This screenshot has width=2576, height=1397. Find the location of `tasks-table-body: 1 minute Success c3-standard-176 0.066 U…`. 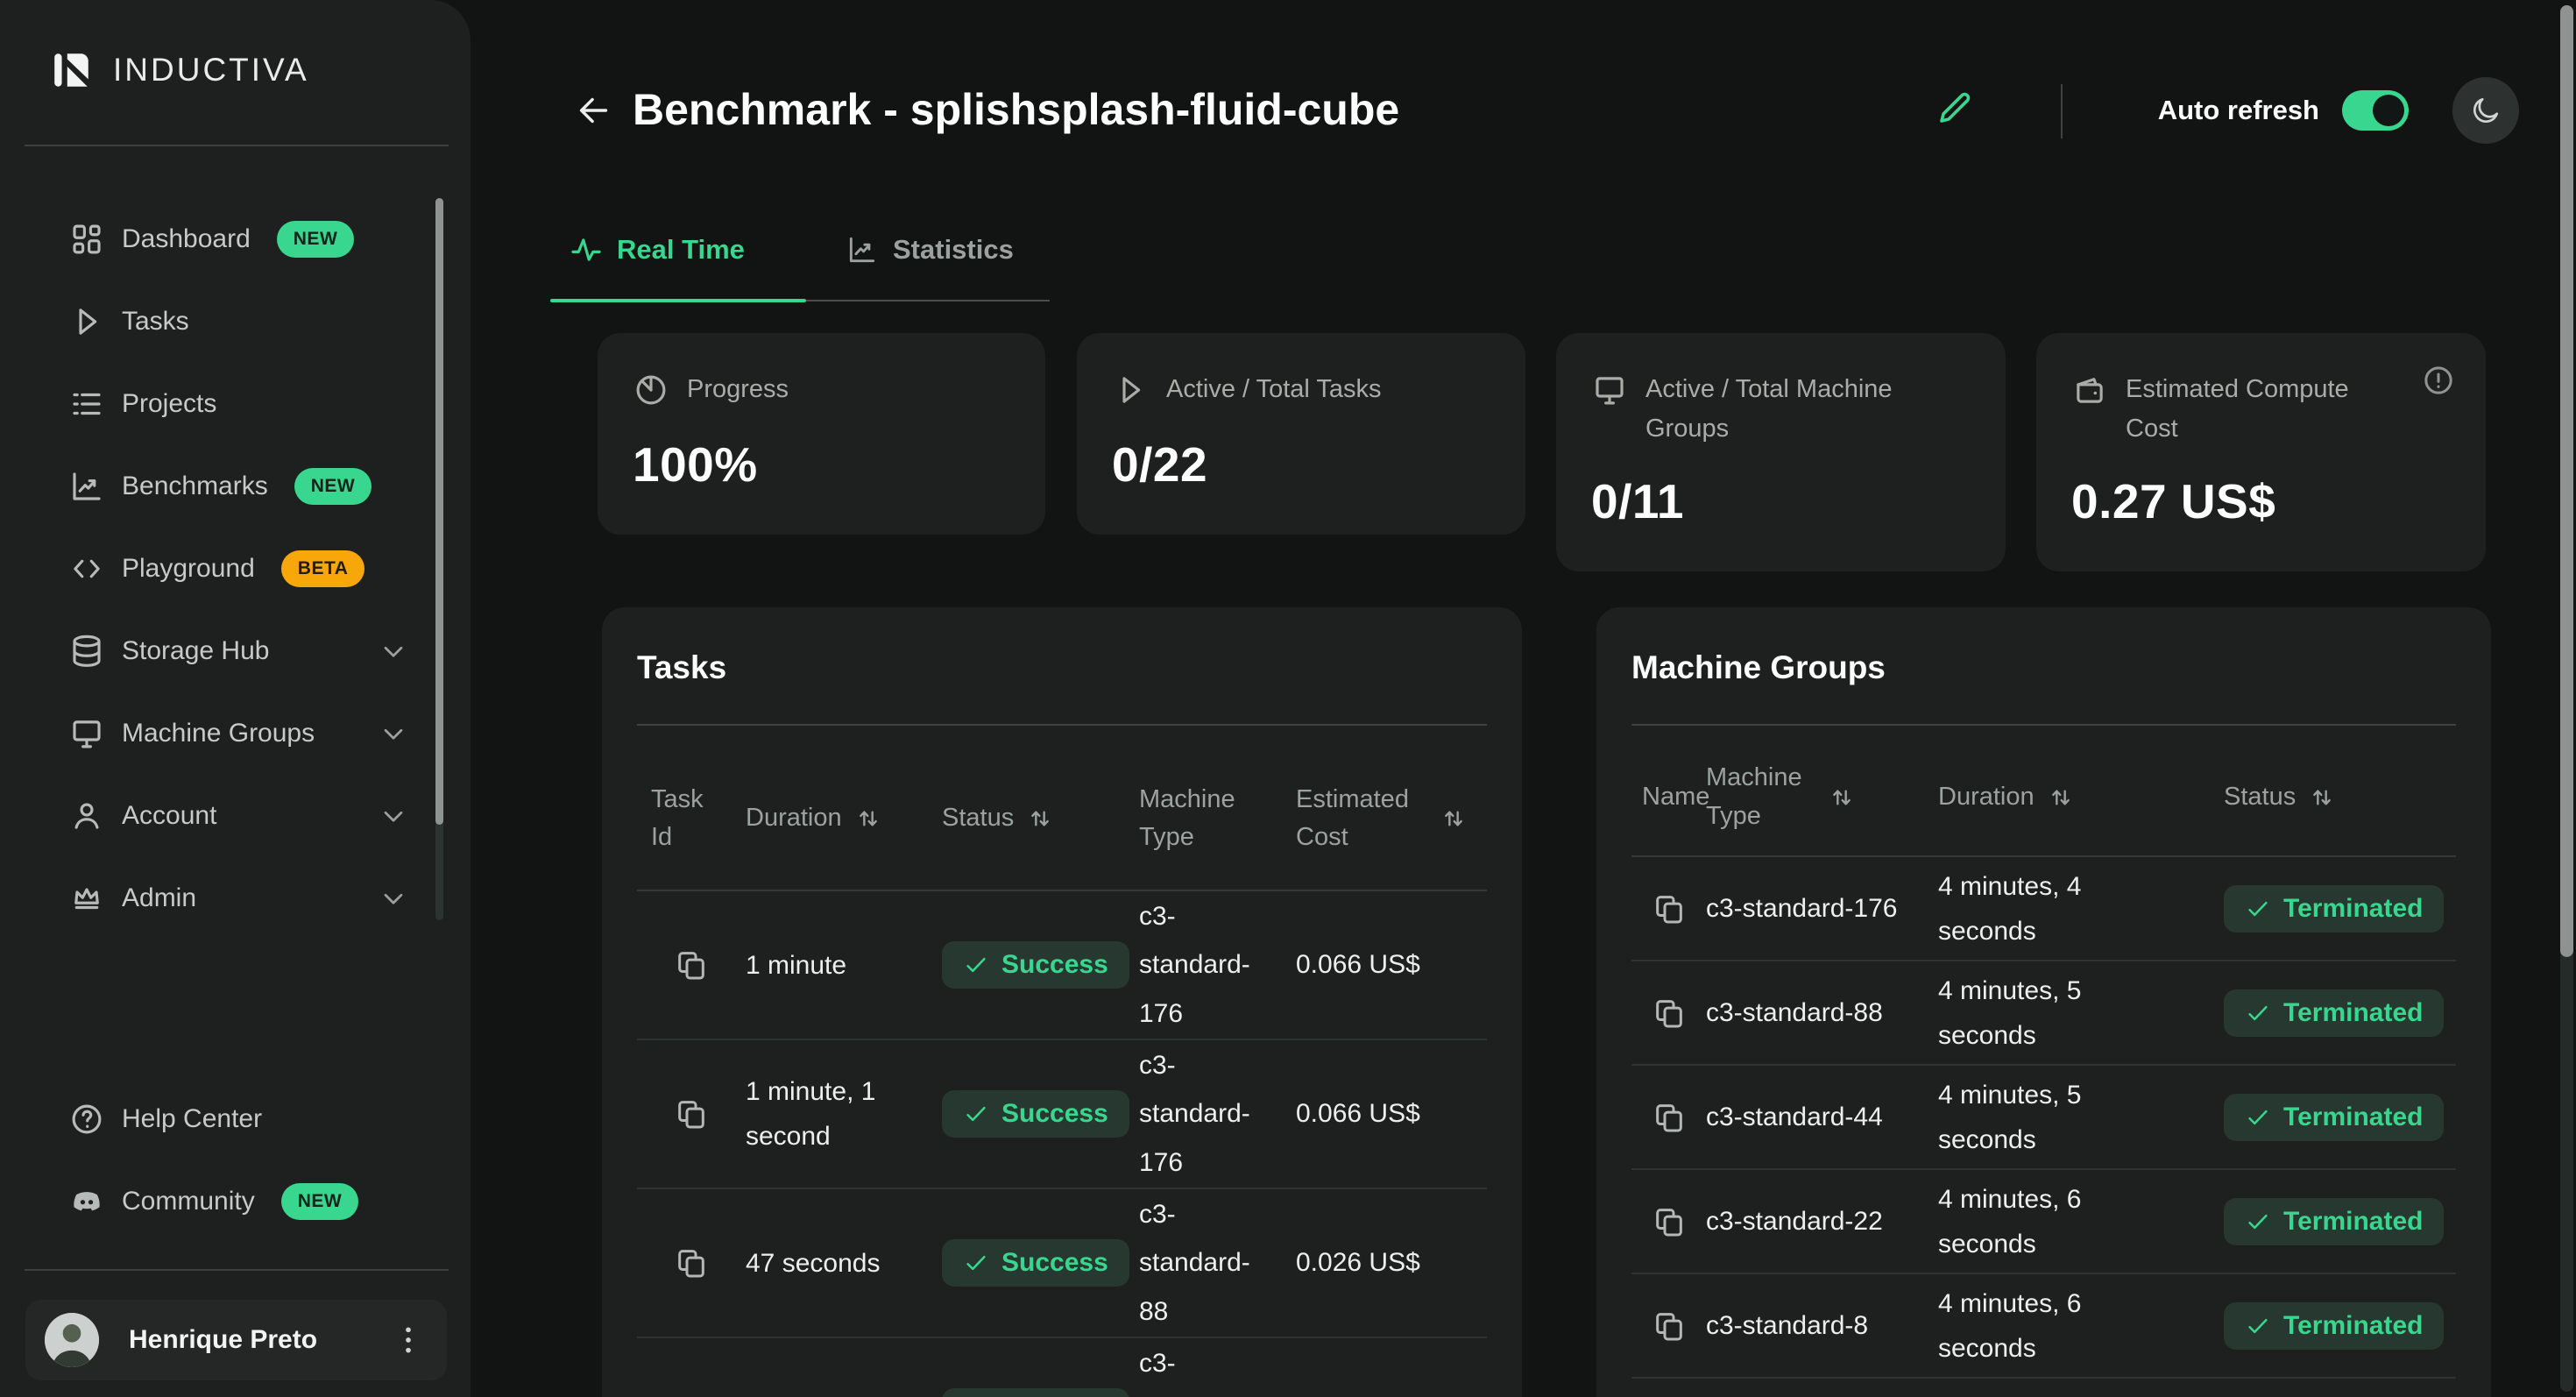

tasks-table-body: 1 minute Success c3-standard-176 0.066 U… is located at coordinates (1062, 1144).